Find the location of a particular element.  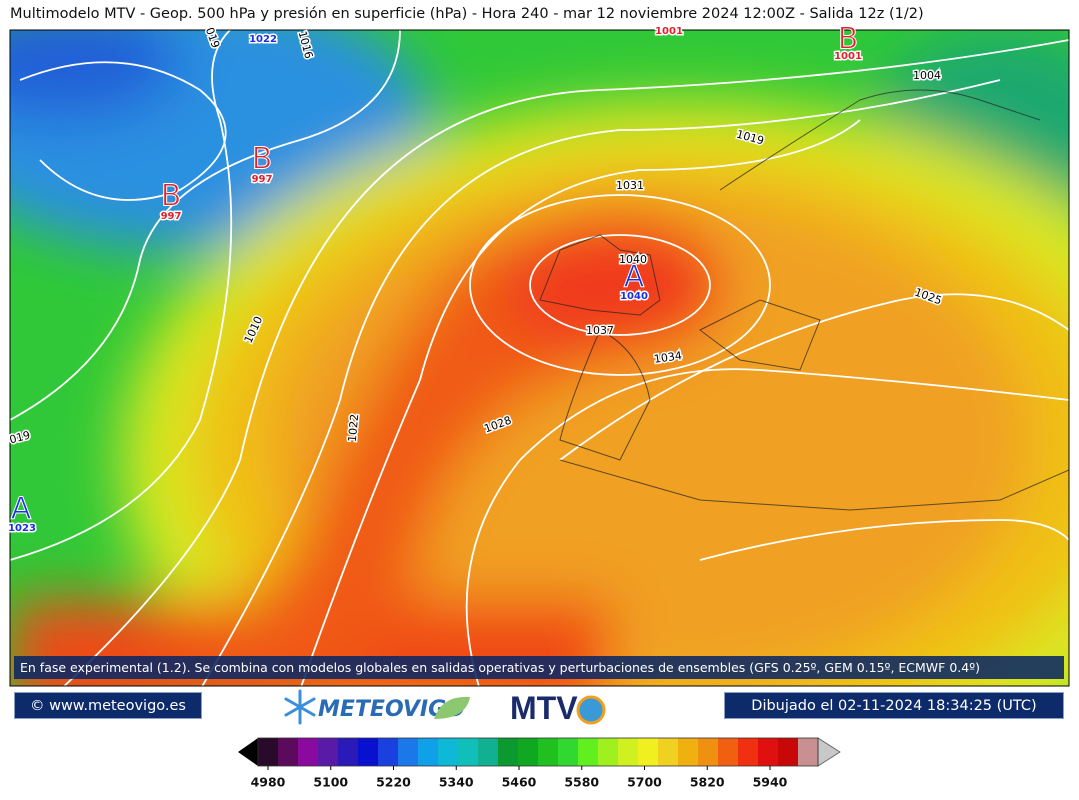

colorbar-tick-label: 5700 is located at coordinates (644, 782).